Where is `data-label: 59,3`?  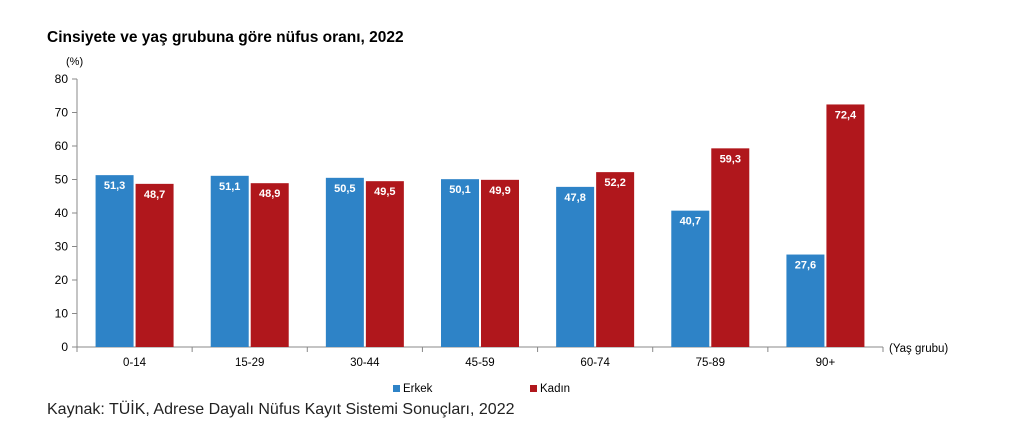 data-label: 59,3 is located at coordinates (730, 159).